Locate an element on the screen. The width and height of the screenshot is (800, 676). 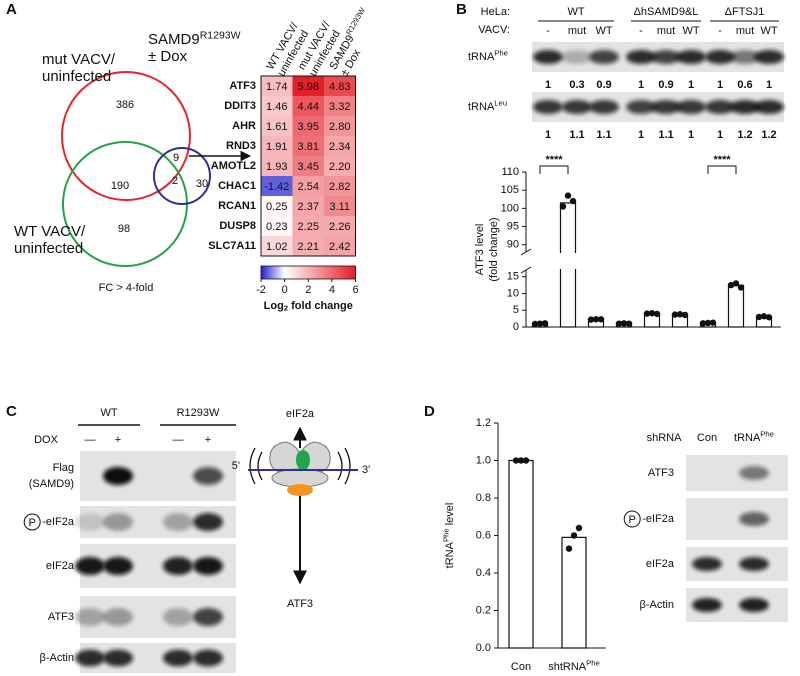
venn-circle is located at coordinates (126, 136).